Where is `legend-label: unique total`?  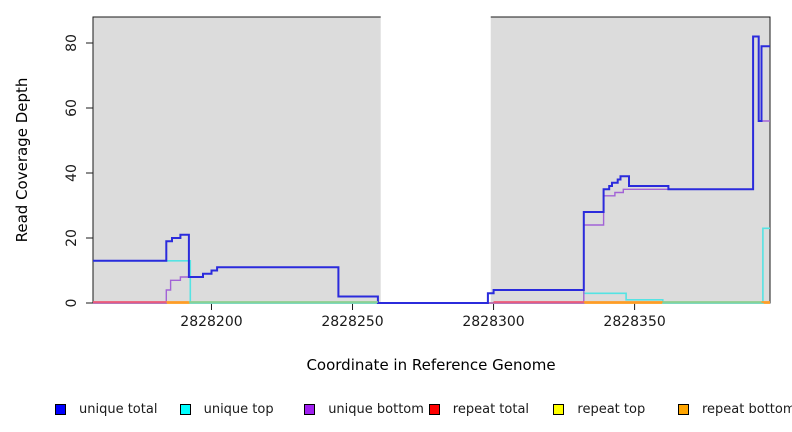
legend-label: unique total is located at coordinates (118, 409).